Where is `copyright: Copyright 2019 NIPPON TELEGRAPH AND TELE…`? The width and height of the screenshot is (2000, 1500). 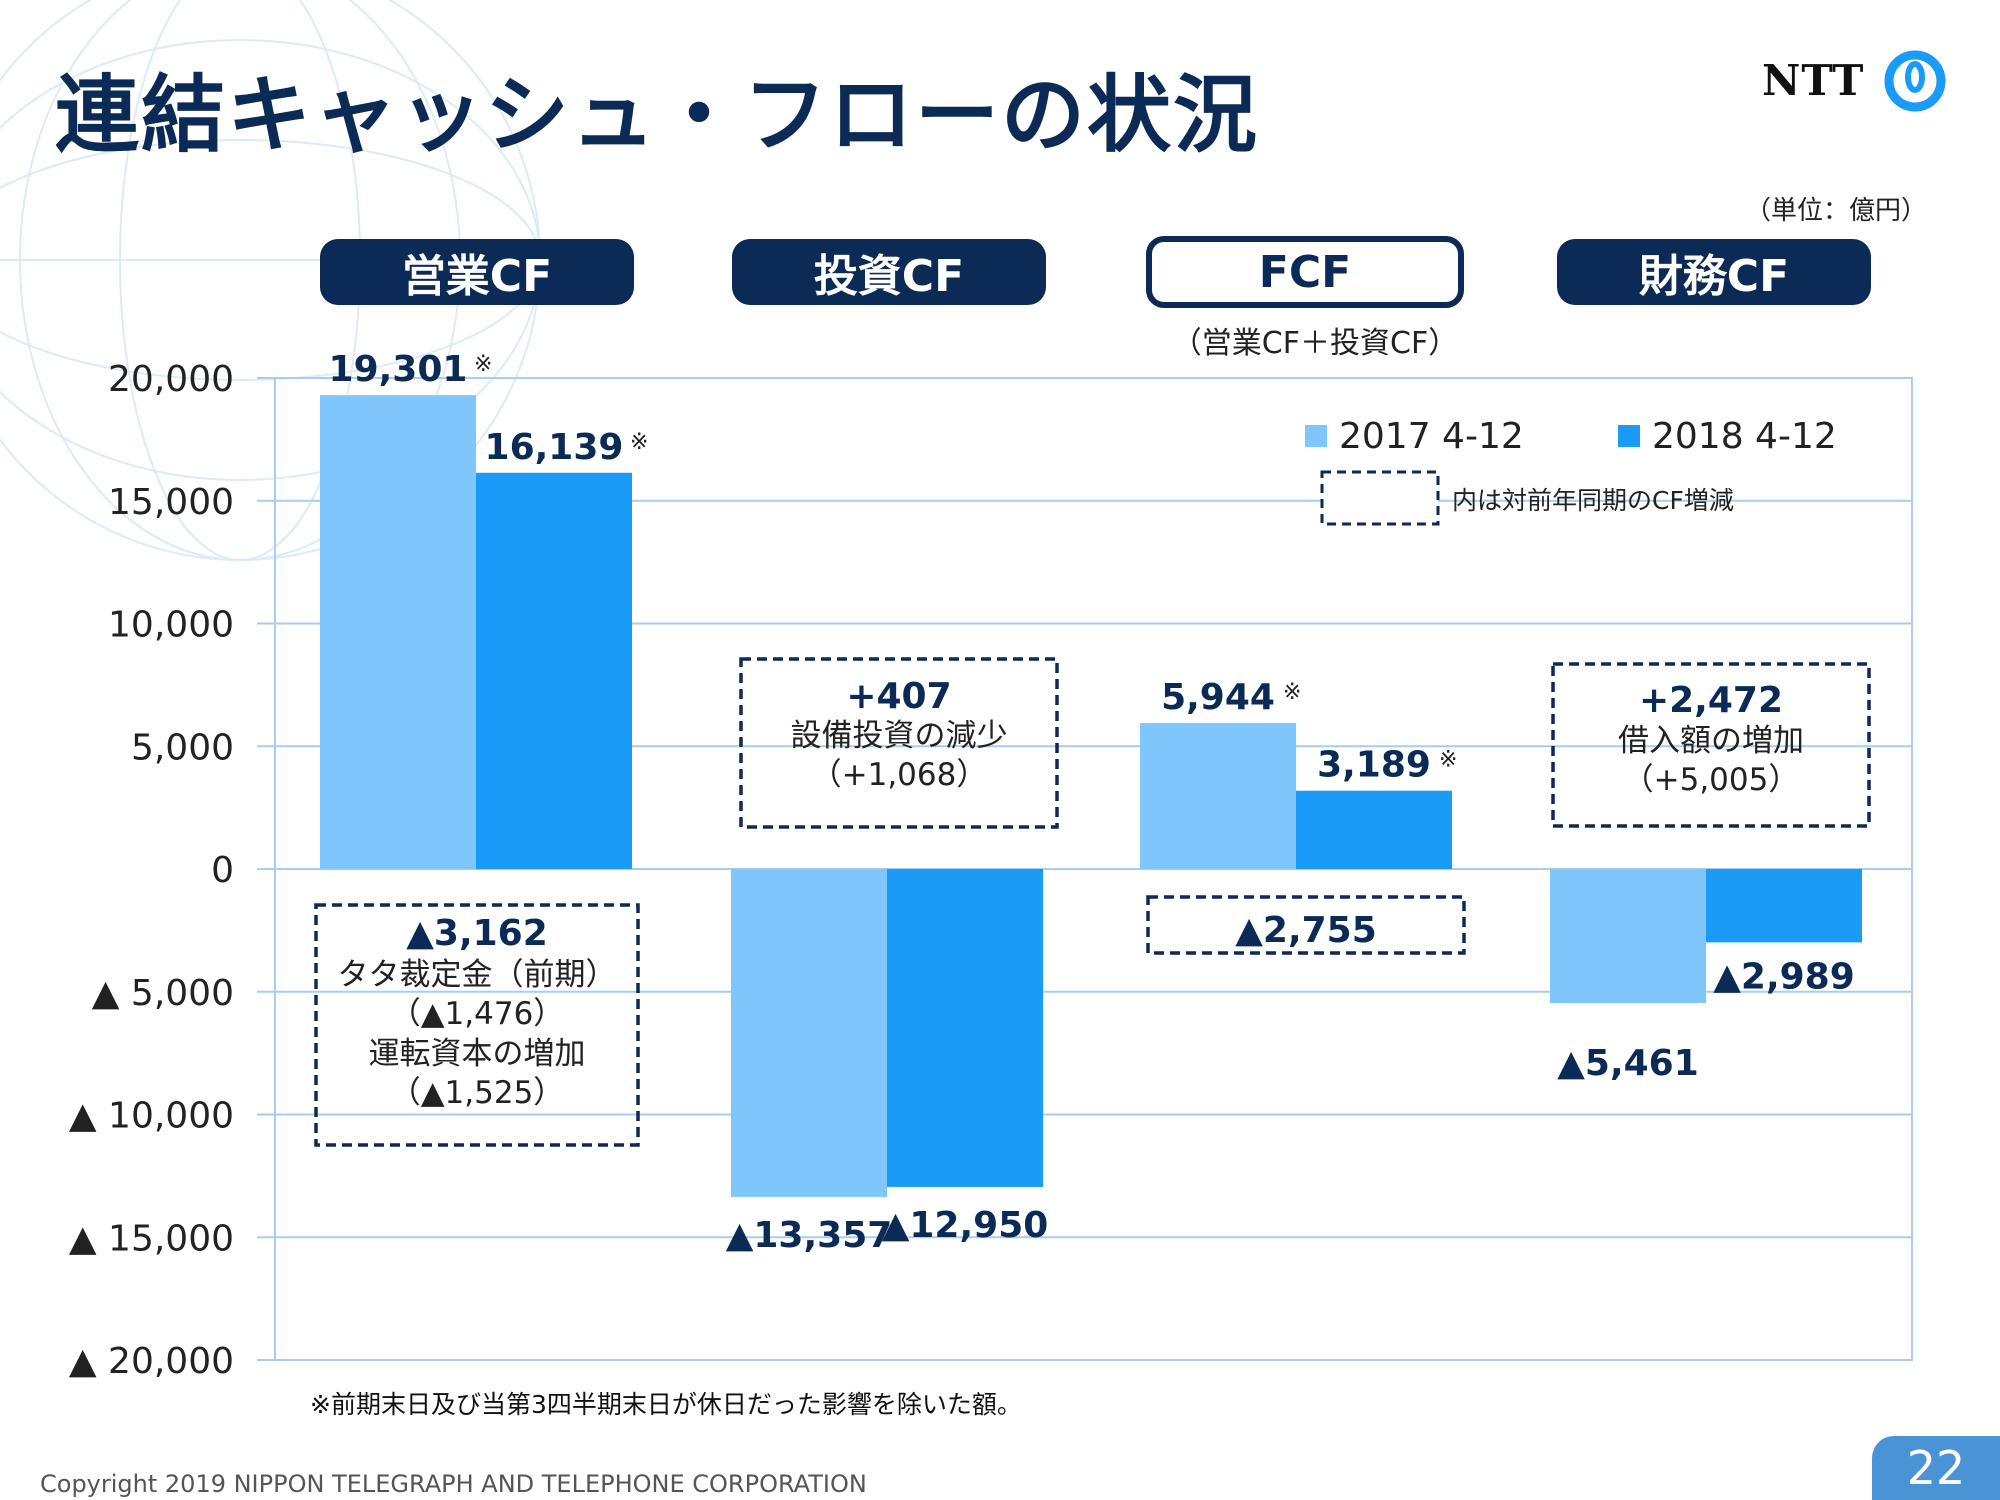 copyright: Copyright 2019 NIPPON TELEGRAPH AND TELE… is located at coordinates (453, 1484).